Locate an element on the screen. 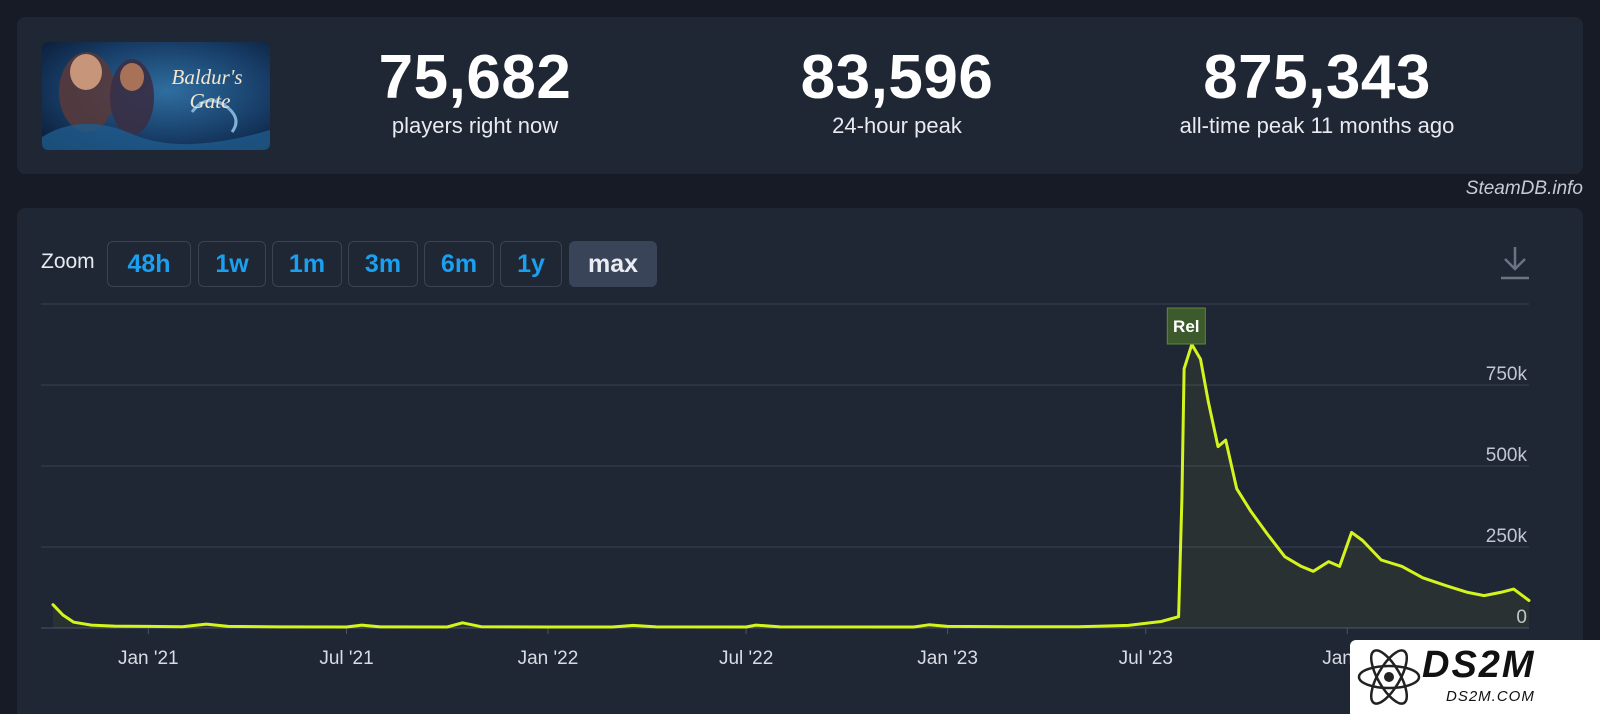  logo-text-line2: Gate is located at coordinates (210, 101).